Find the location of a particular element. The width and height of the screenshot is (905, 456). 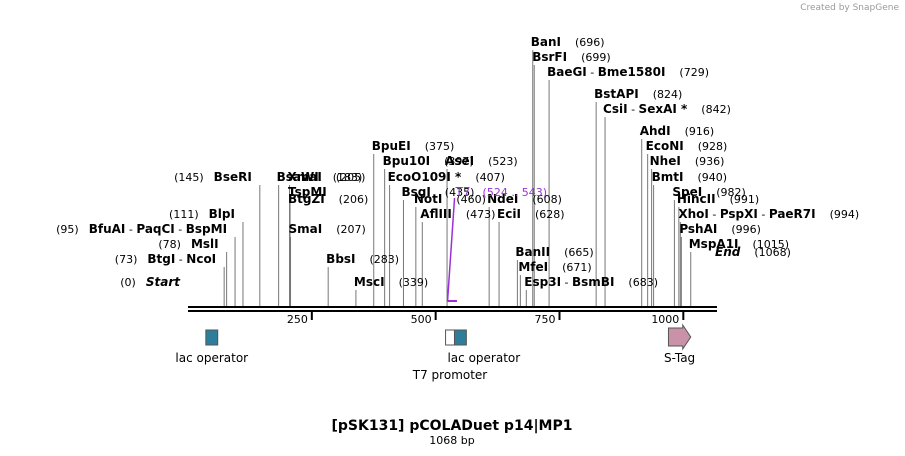

site-bmti: BmtI (940) is located at coordinates (689, 177).